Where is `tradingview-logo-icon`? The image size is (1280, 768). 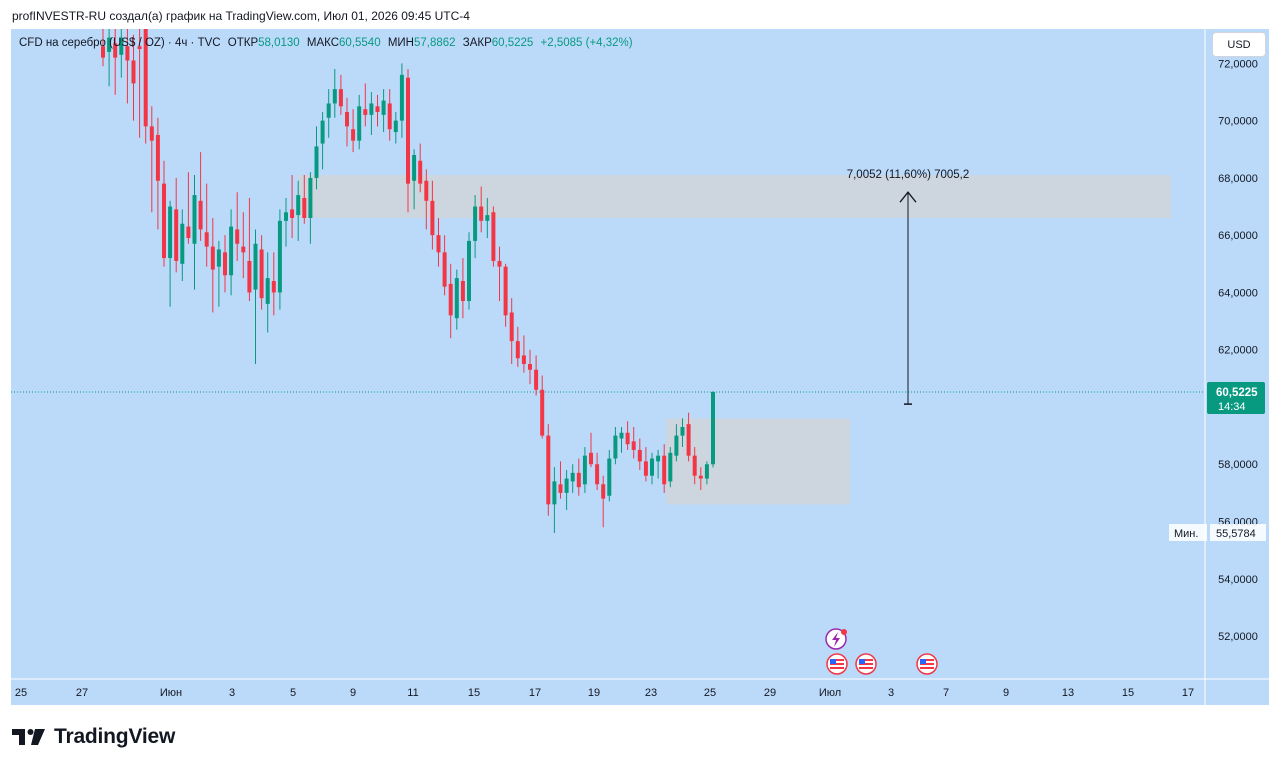 tradingview-logo-icon is located at coordinates (28, 737).